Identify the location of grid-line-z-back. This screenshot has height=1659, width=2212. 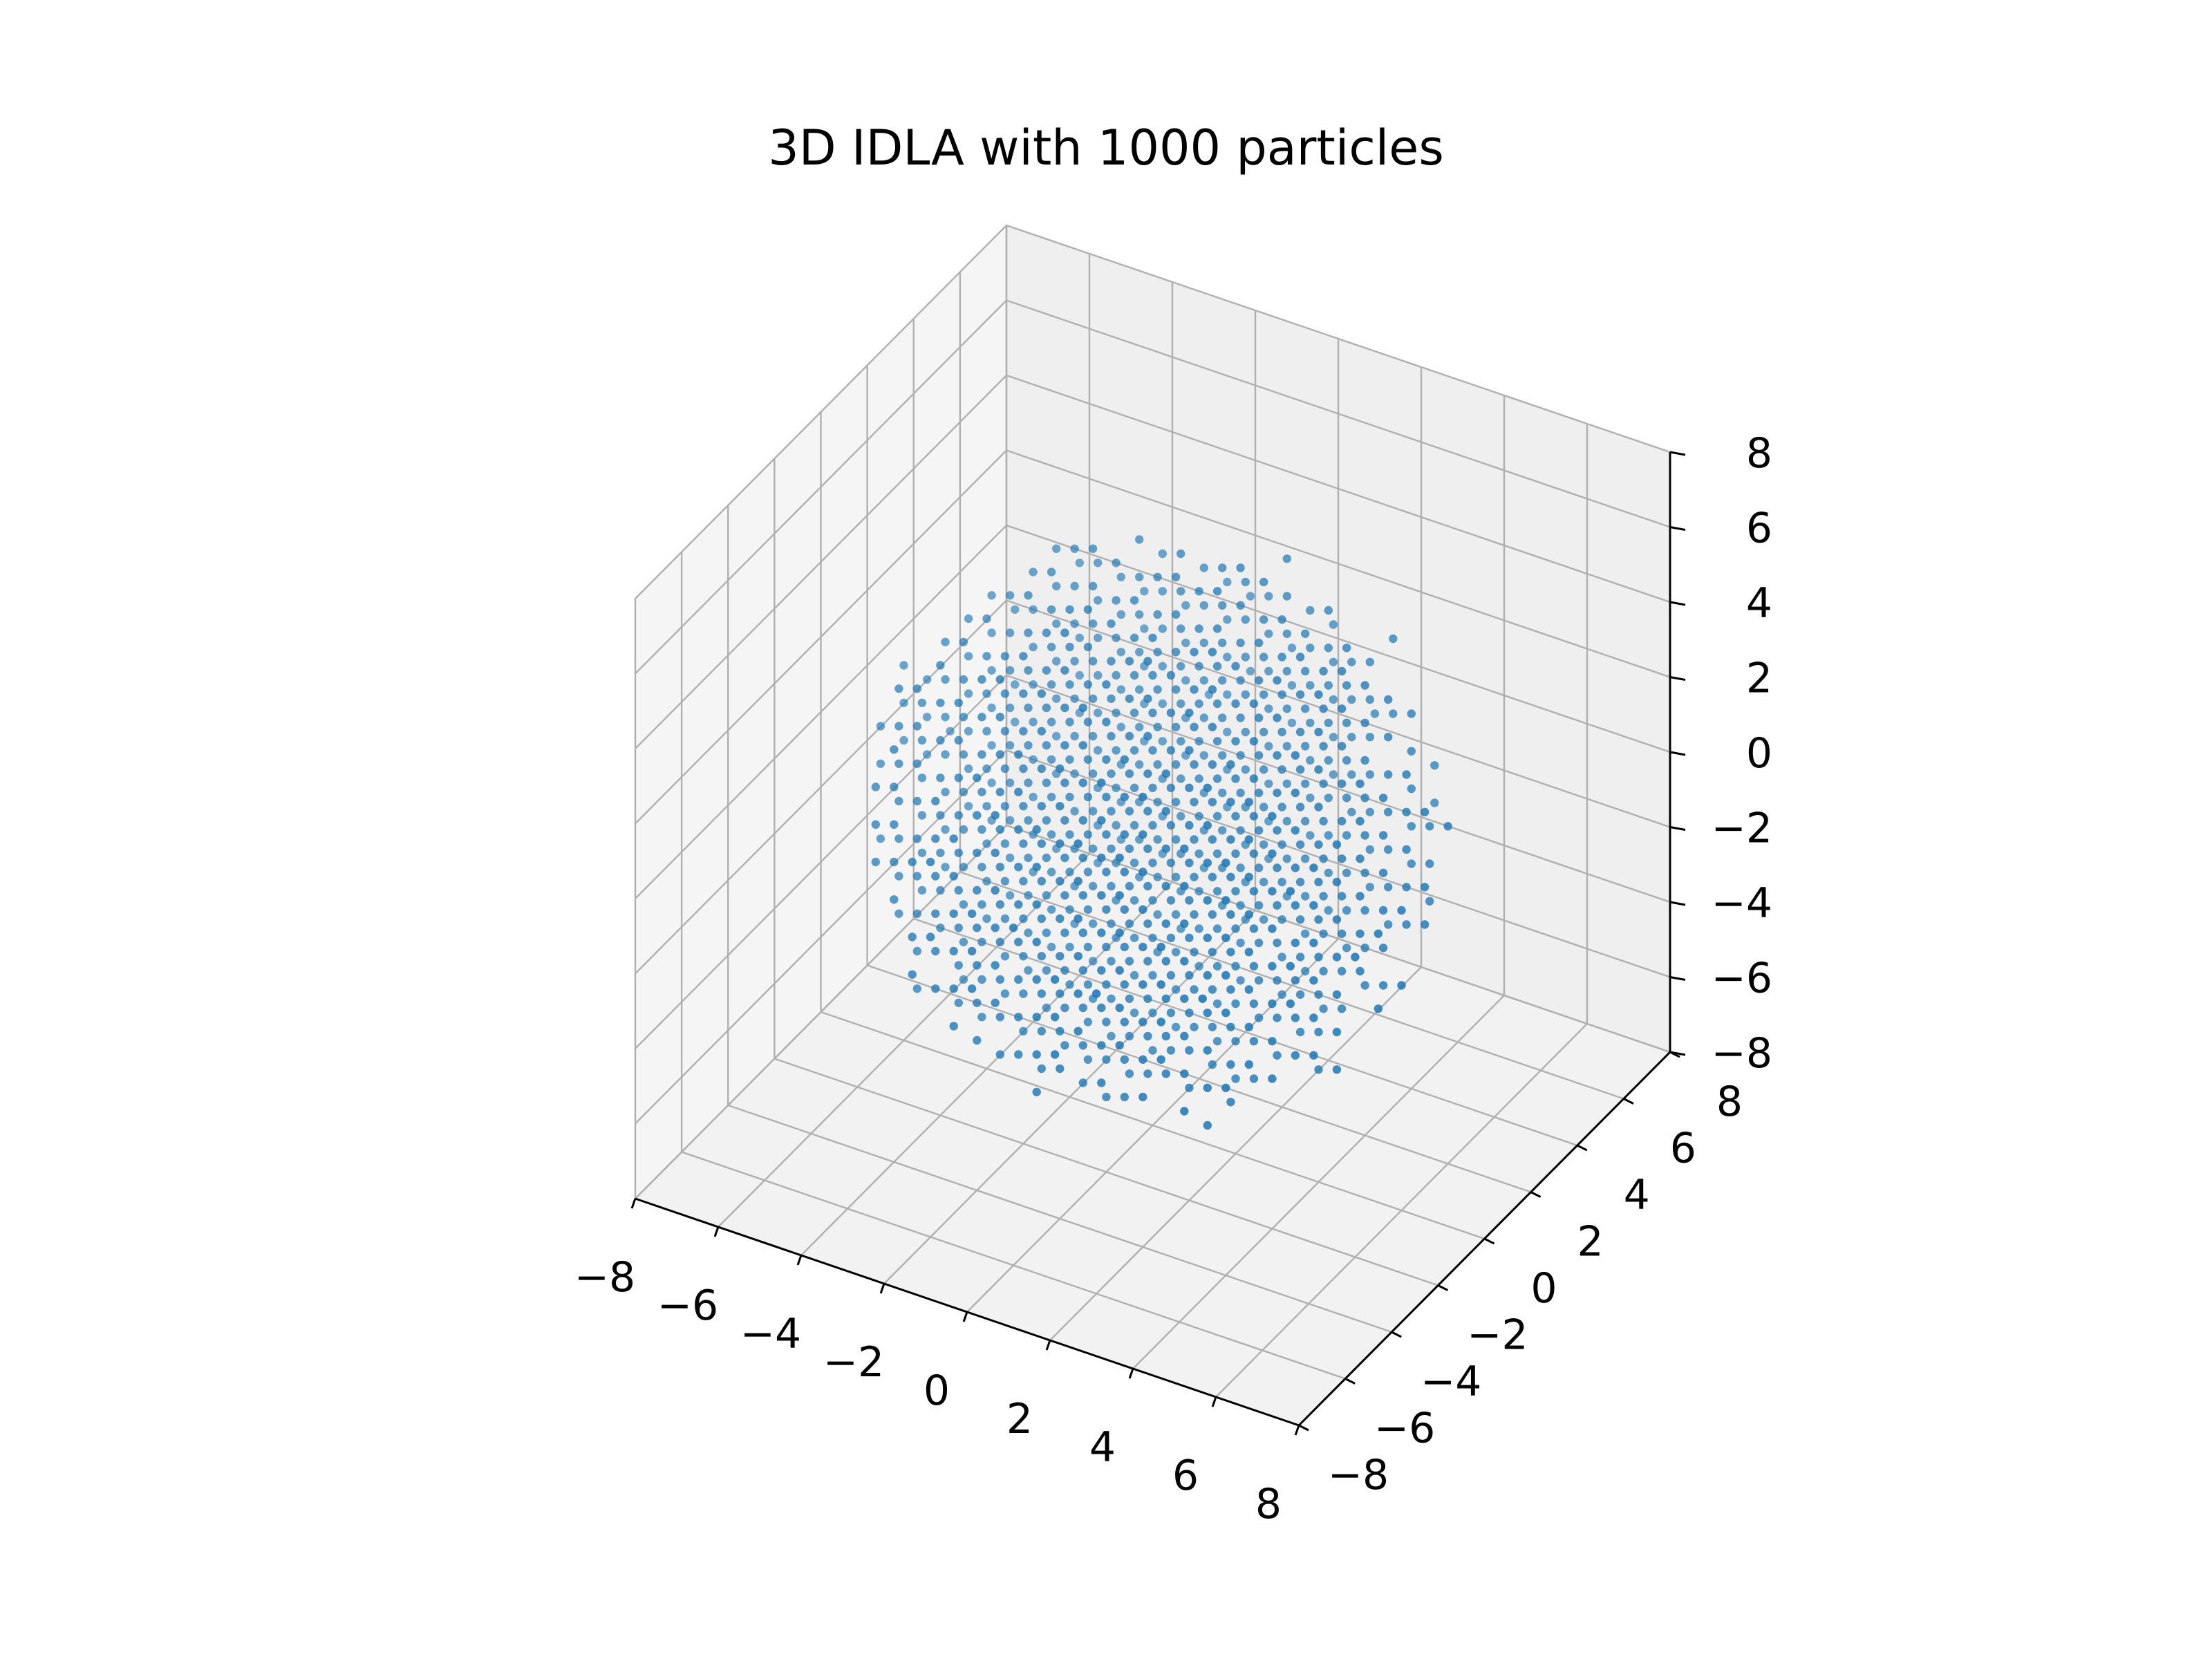
(1338, 413).